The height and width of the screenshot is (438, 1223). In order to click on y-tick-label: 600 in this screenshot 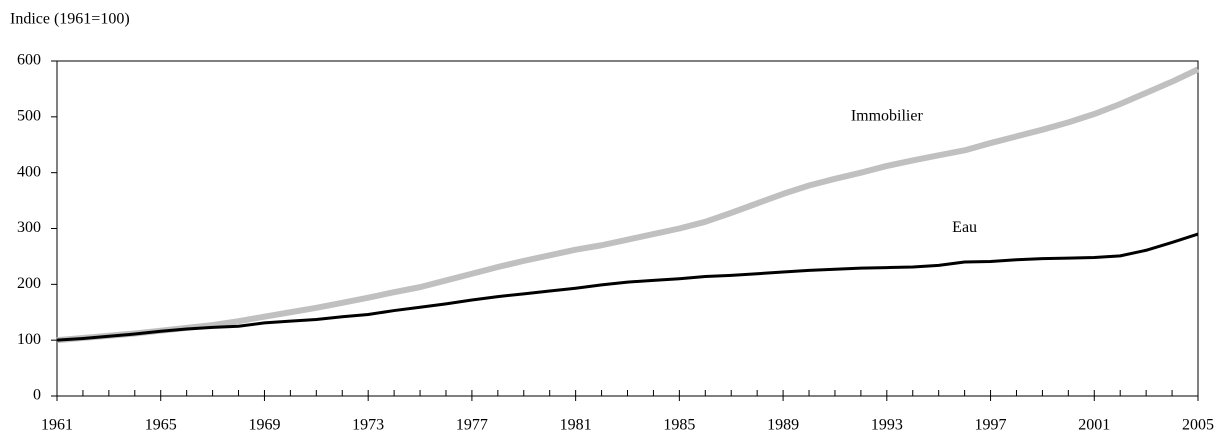, I will do `click(29, 60)`.